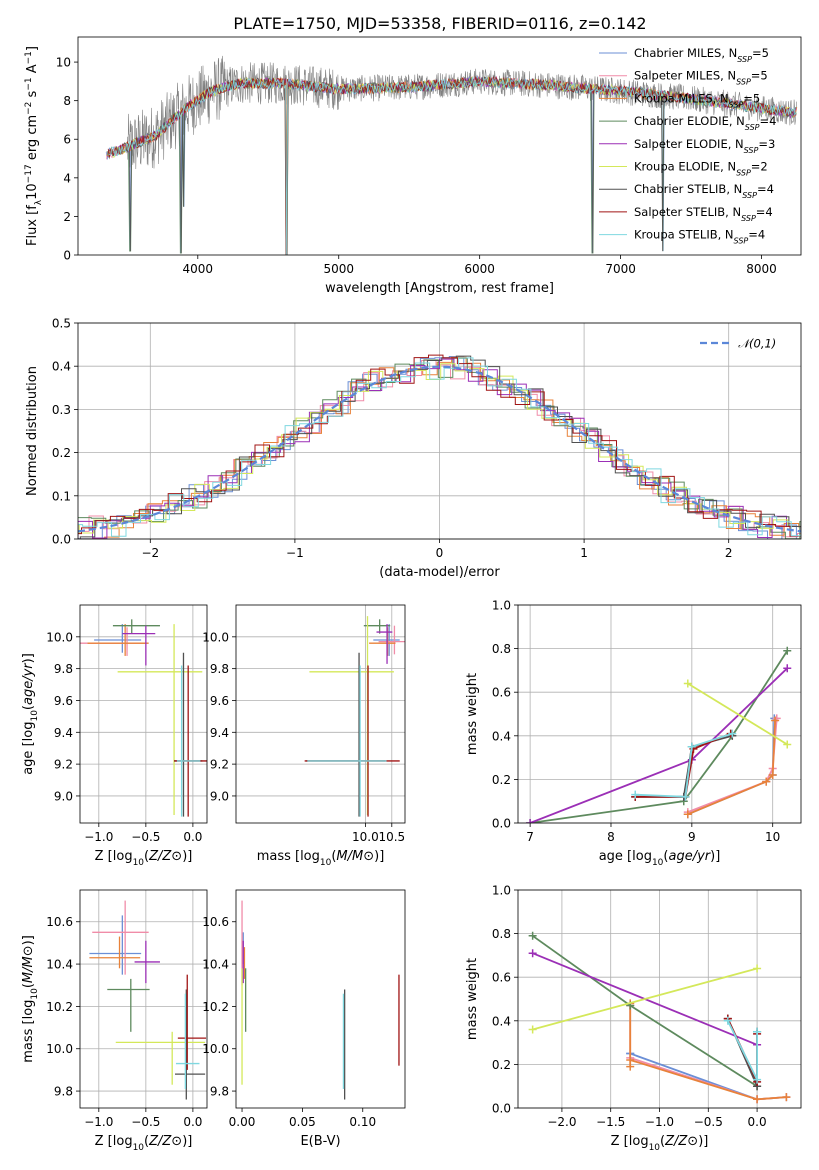 The height and width of the screenshot is (1170, 819). I want to click on x-tick-label: −2.0, so click(561, 1122).